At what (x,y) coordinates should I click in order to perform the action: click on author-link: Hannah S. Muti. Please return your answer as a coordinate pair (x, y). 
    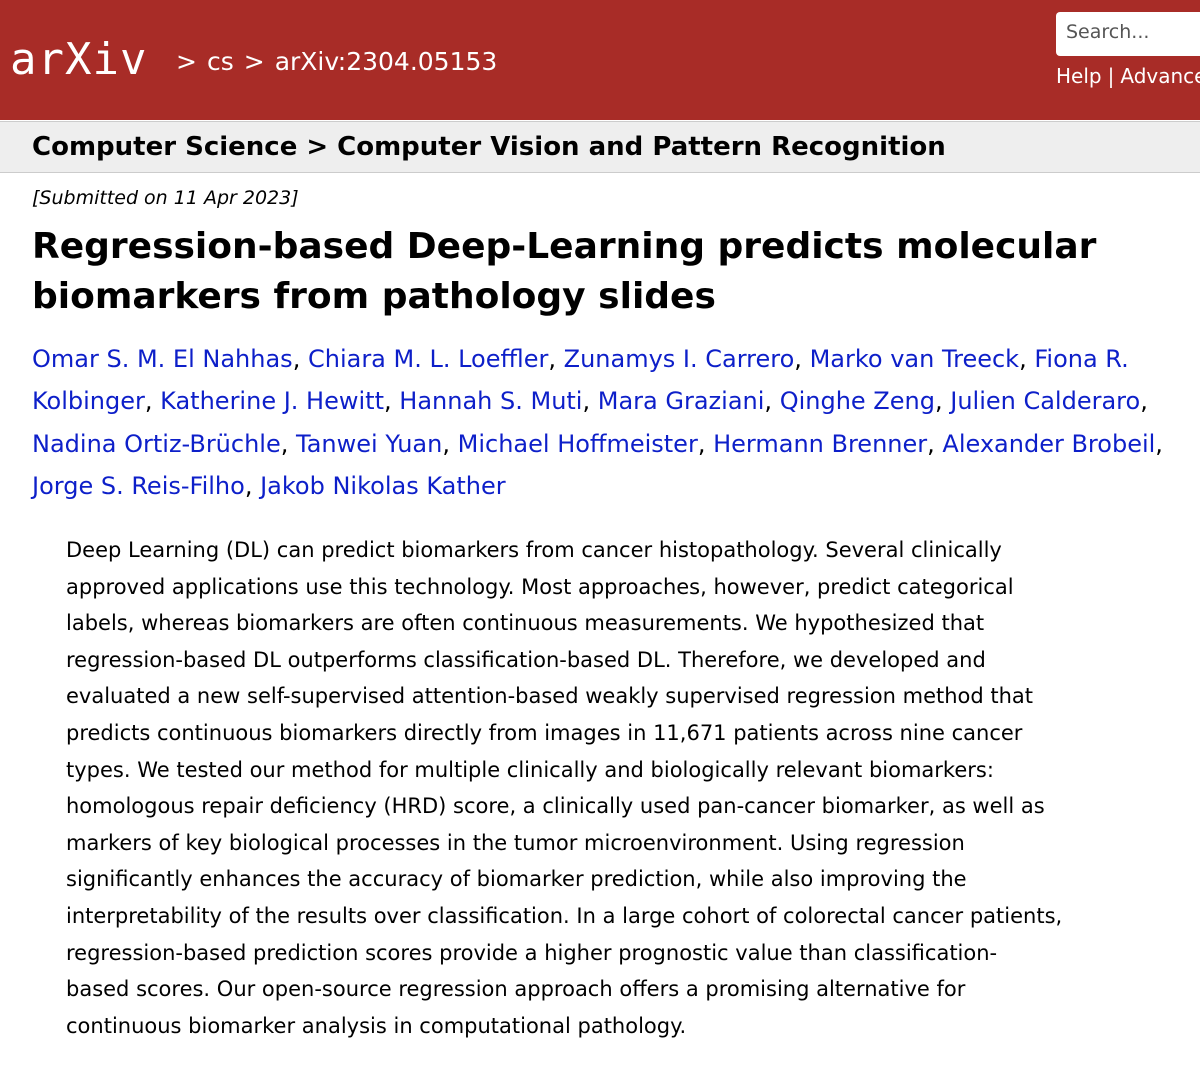
    Looking at the image, I should click on (491, 401).